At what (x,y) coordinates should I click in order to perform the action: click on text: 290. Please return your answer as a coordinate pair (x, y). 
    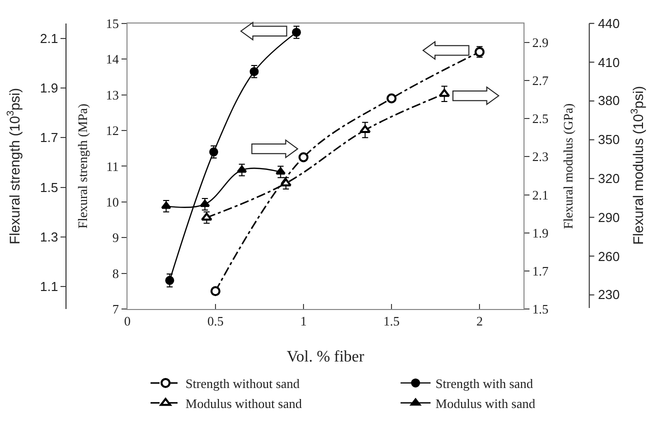
    Looking at the image, I should click on (609, 217).